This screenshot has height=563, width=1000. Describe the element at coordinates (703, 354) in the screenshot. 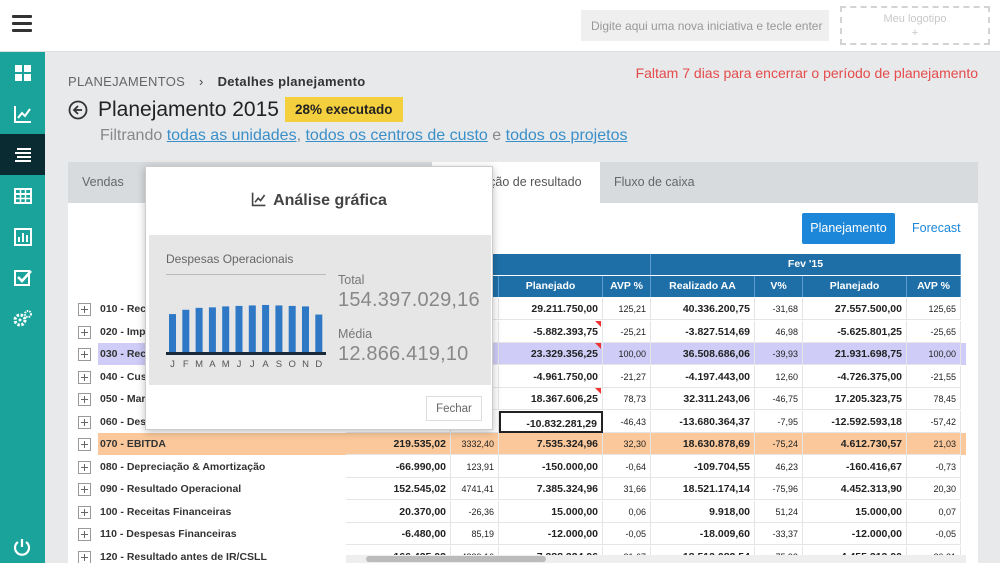

I see `table-cell: 36.508.686,06` at that location.